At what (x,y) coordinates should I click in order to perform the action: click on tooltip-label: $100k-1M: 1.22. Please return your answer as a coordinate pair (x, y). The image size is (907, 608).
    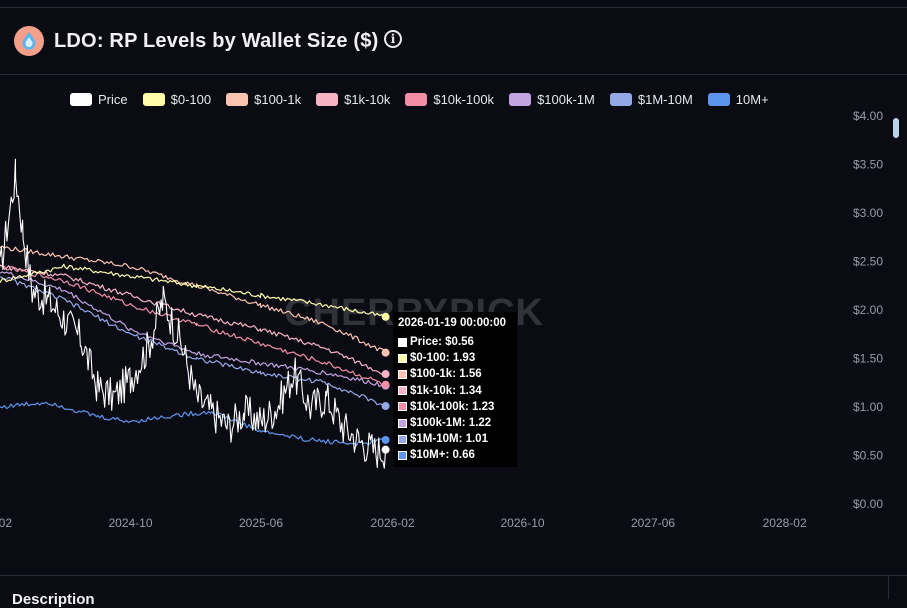
    Looking at the image, I should click on (451, 423).